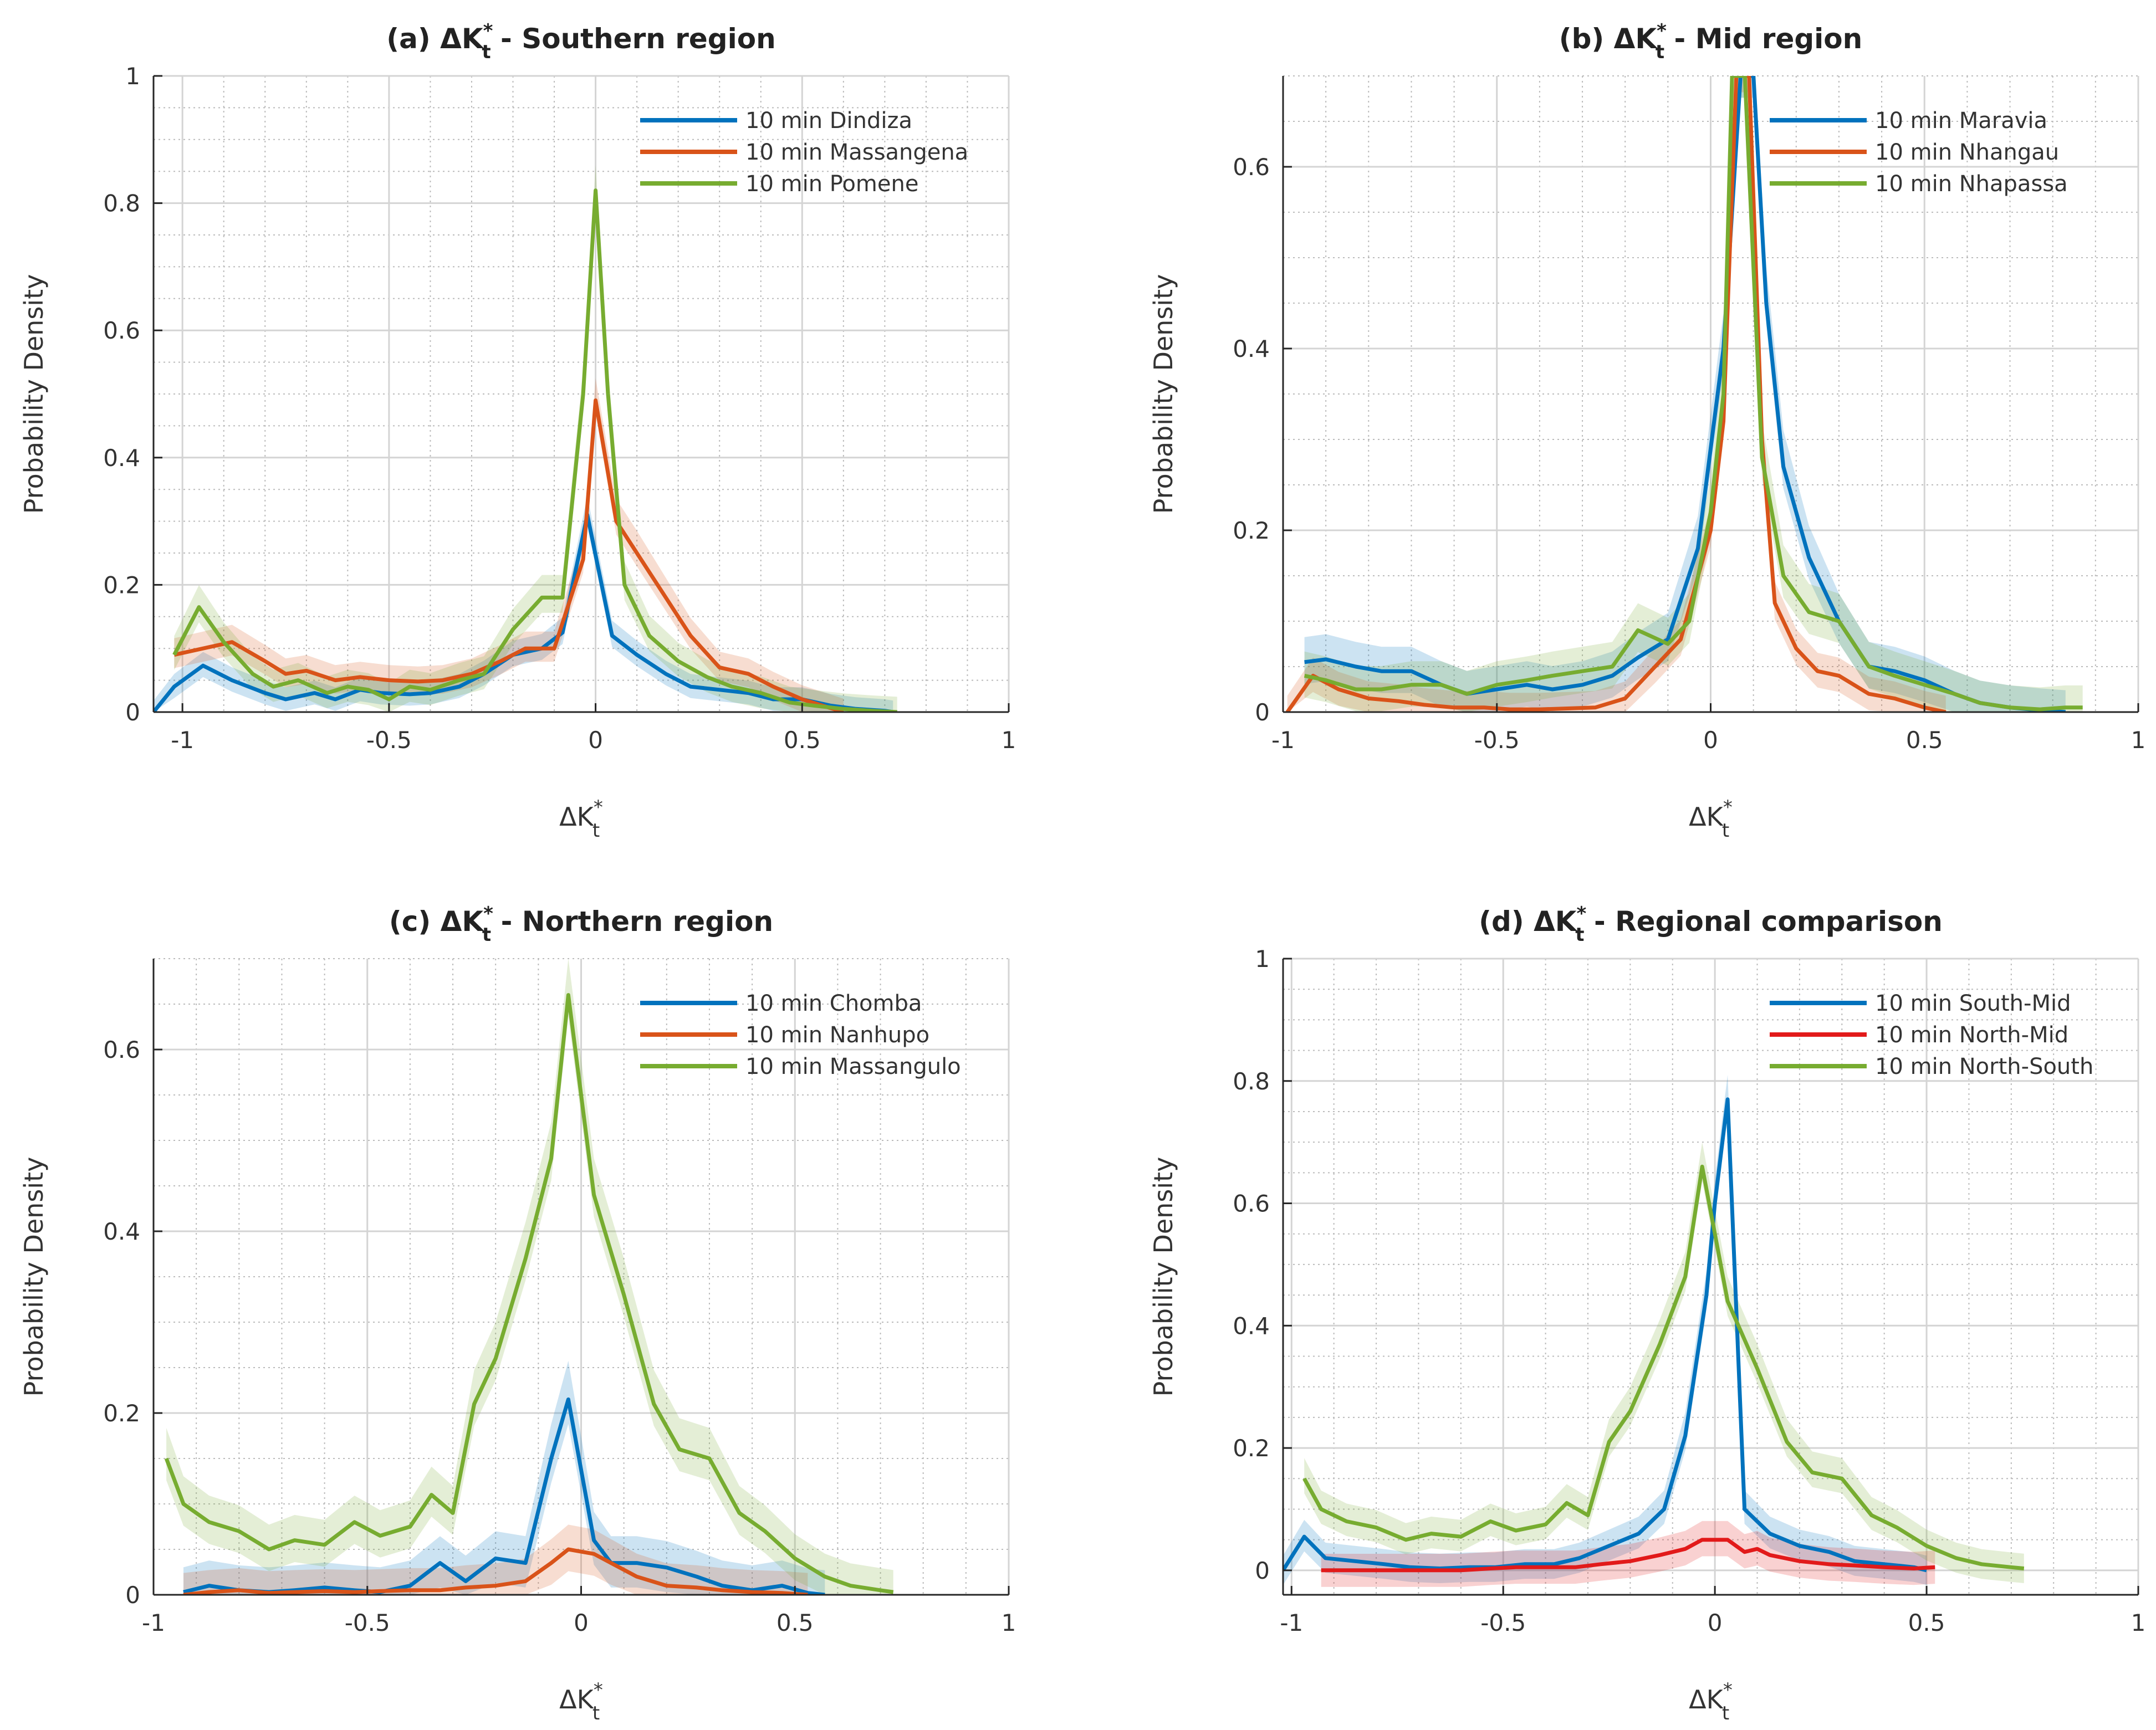  I want to click on legend-entry: 10 min North-Mid, so click(1971, 1035).